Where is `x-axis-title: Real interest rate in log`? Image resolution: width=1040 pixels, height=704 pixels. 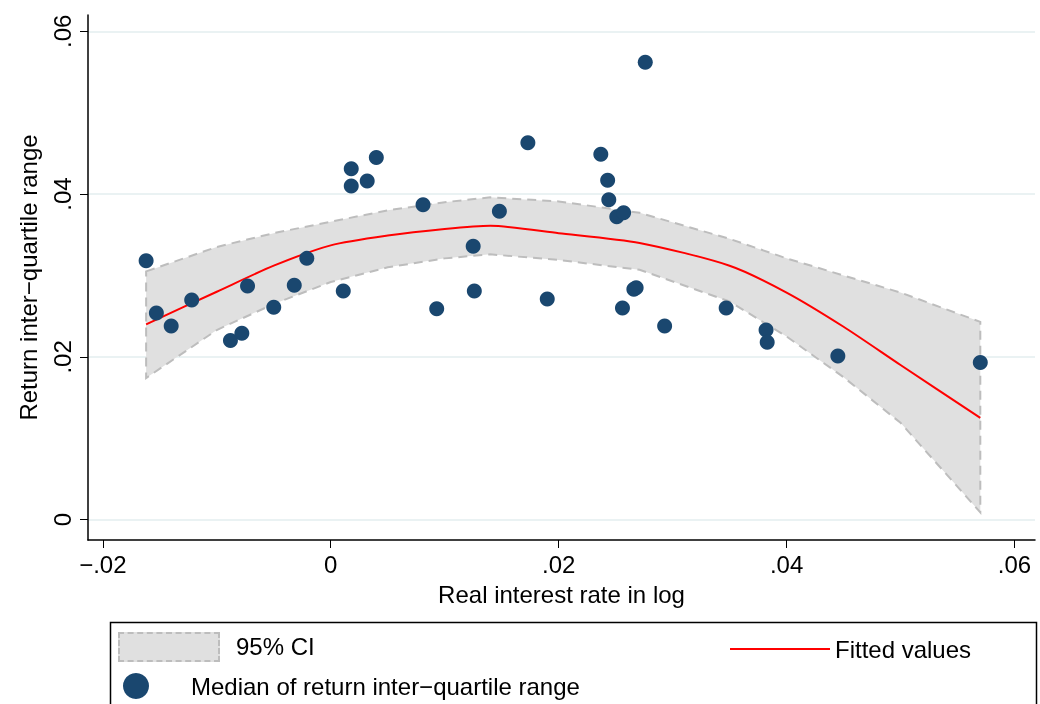 x-axis-title: Real interest rate in log is located at coordinates (561, 594).